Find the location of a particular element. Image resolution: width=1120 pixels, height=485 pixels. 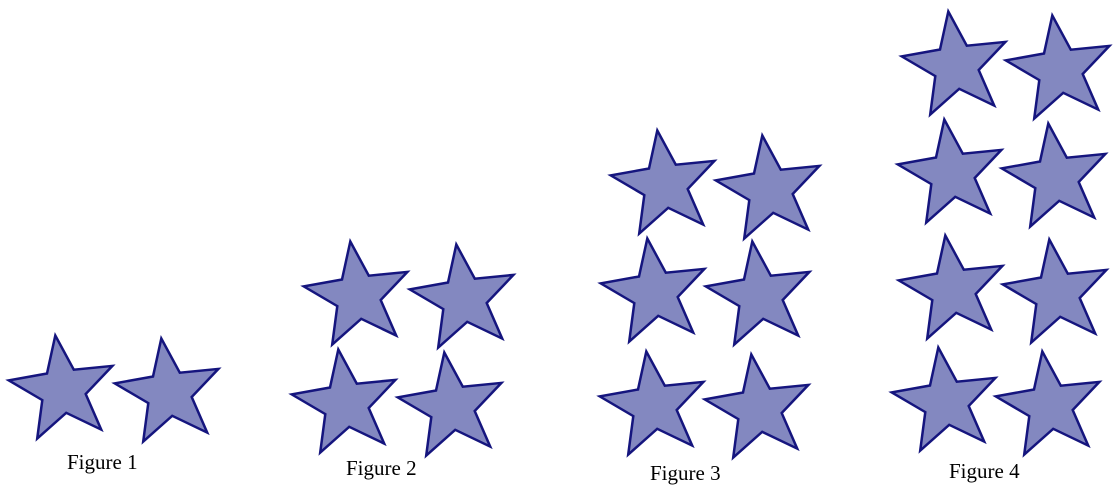

figure-1-stars is located at coordinates (113, 388).